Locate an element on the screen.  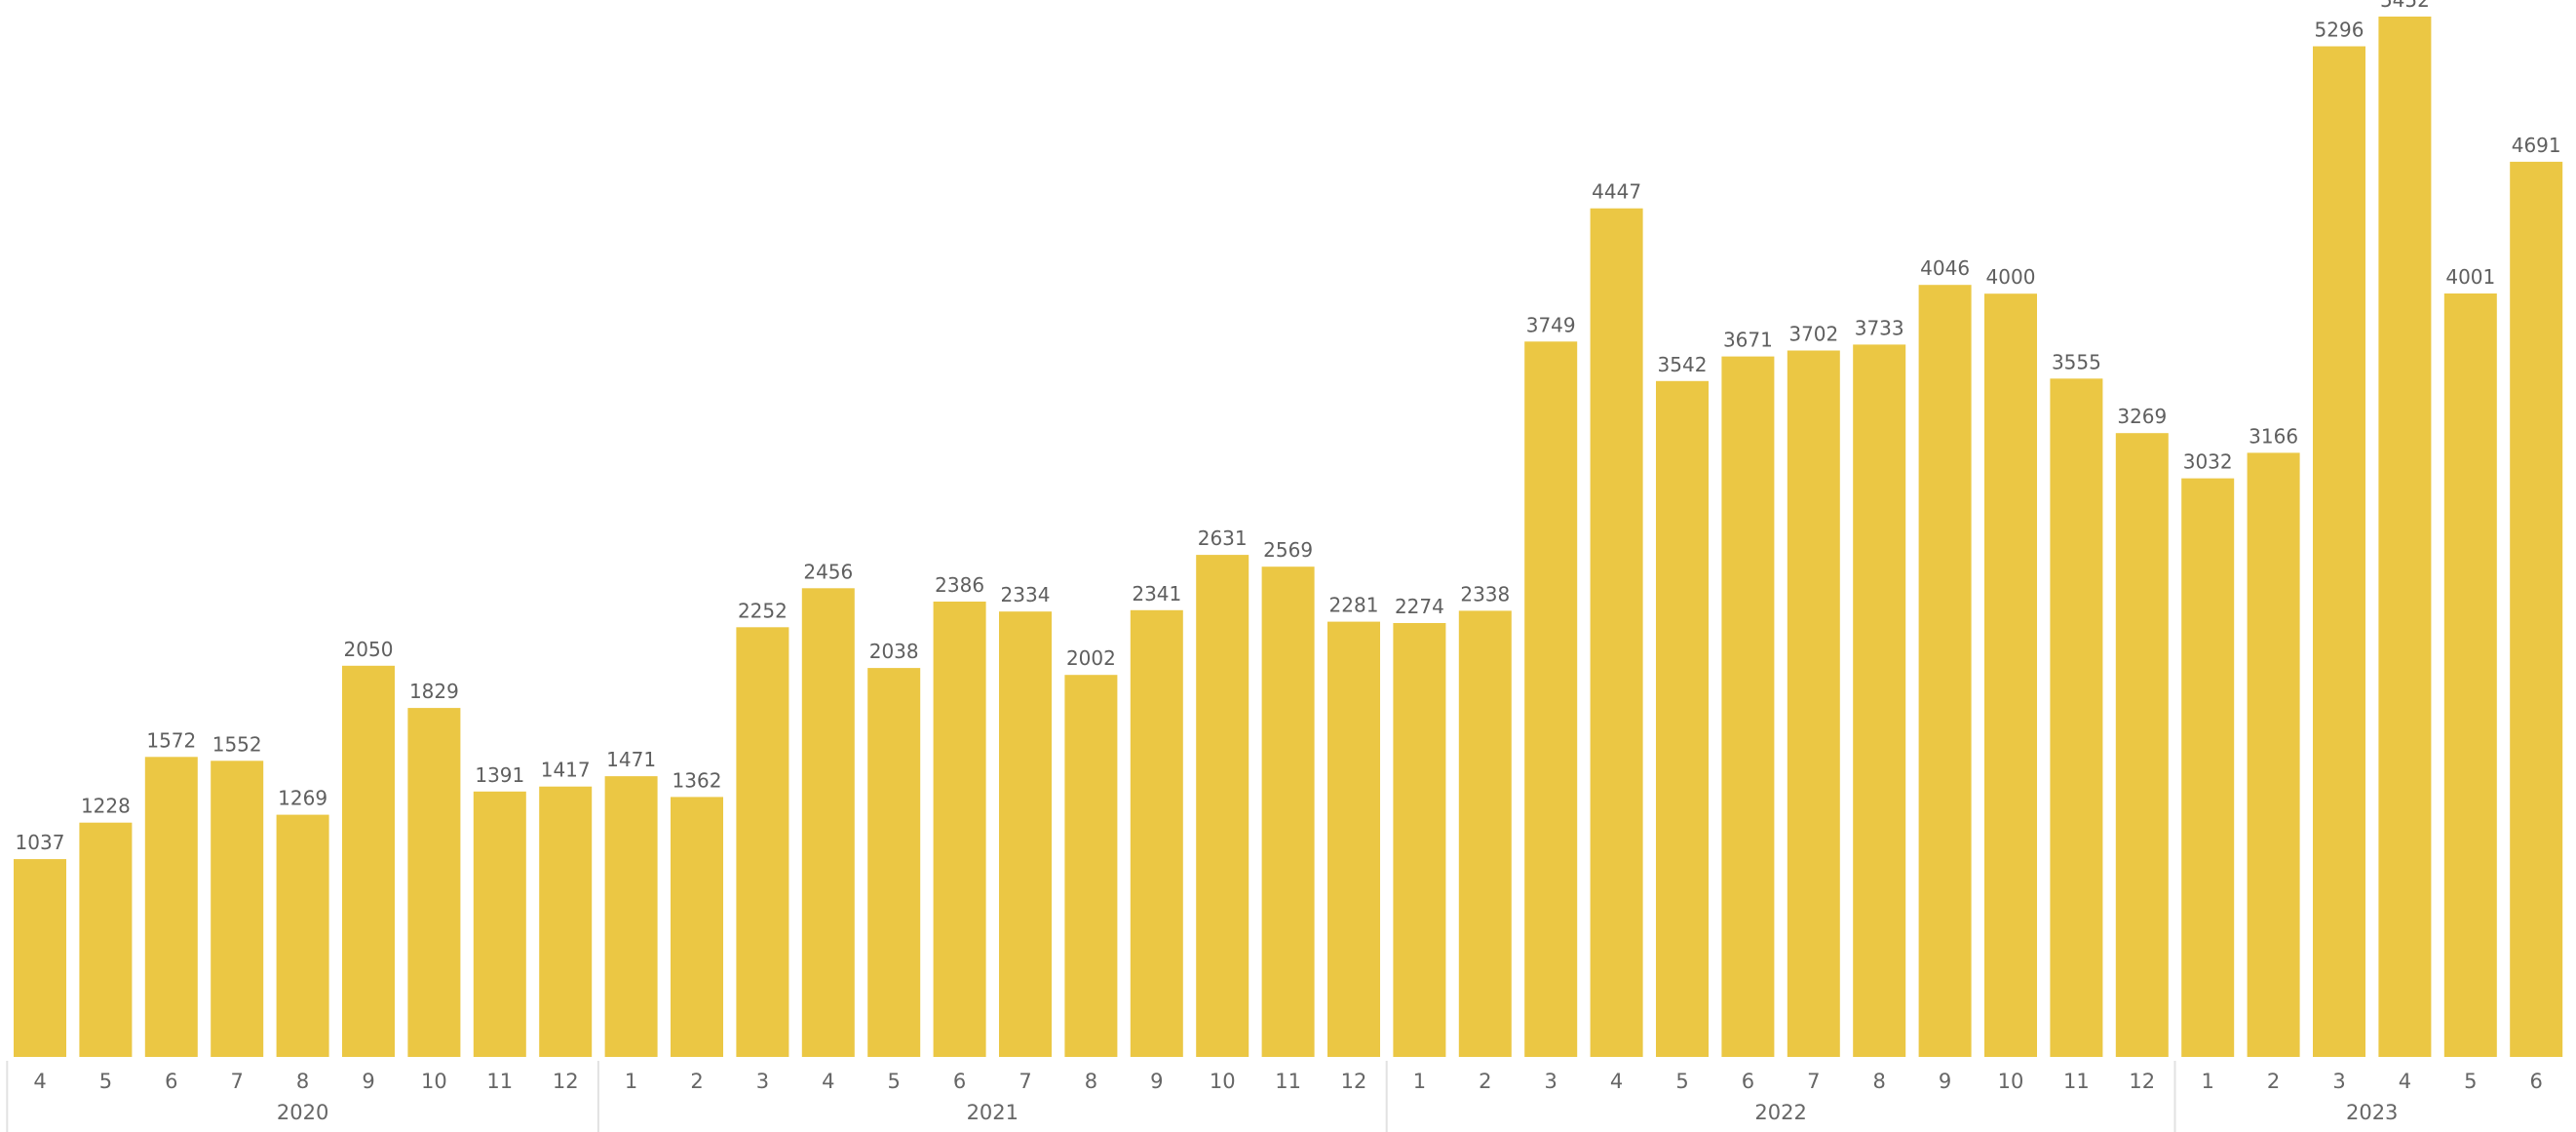
data-label-1: 1228 is located at coordinates (106, 806).